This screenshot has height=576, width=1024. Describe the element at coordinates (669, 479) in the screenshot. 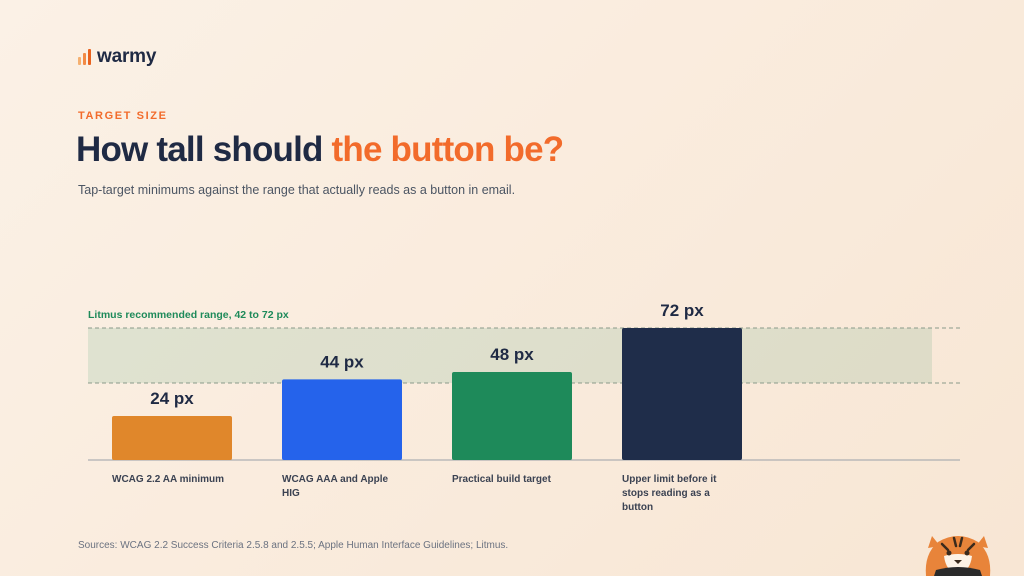

I see `category-label-4-line-1: Upper limit before it` at that location.